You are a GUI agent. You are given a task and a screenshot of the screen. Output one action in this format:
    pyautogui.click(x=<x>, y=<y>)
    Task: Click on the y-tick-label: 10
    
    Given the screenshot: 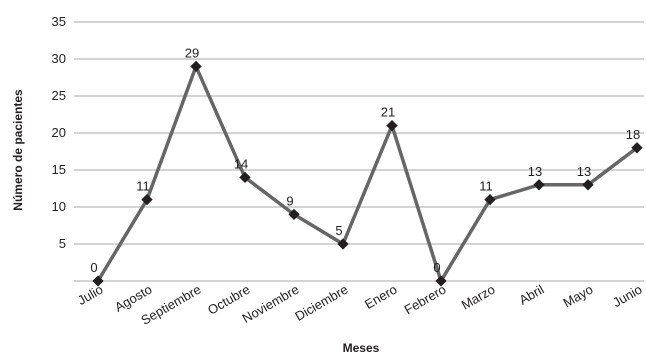 What is the action you would take?
    pyautogui.click(x=59, y=206)
    